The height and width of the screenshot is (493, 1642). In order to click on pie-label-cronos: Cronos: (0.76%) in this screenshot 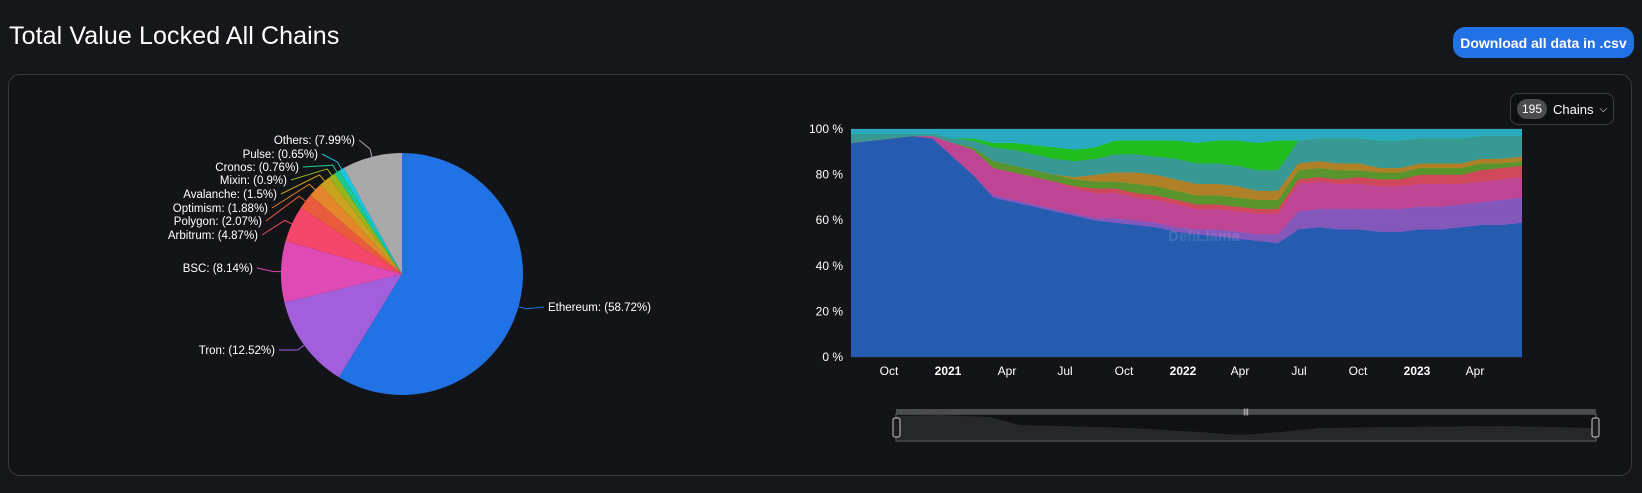, I will do `click(257, 168)`.